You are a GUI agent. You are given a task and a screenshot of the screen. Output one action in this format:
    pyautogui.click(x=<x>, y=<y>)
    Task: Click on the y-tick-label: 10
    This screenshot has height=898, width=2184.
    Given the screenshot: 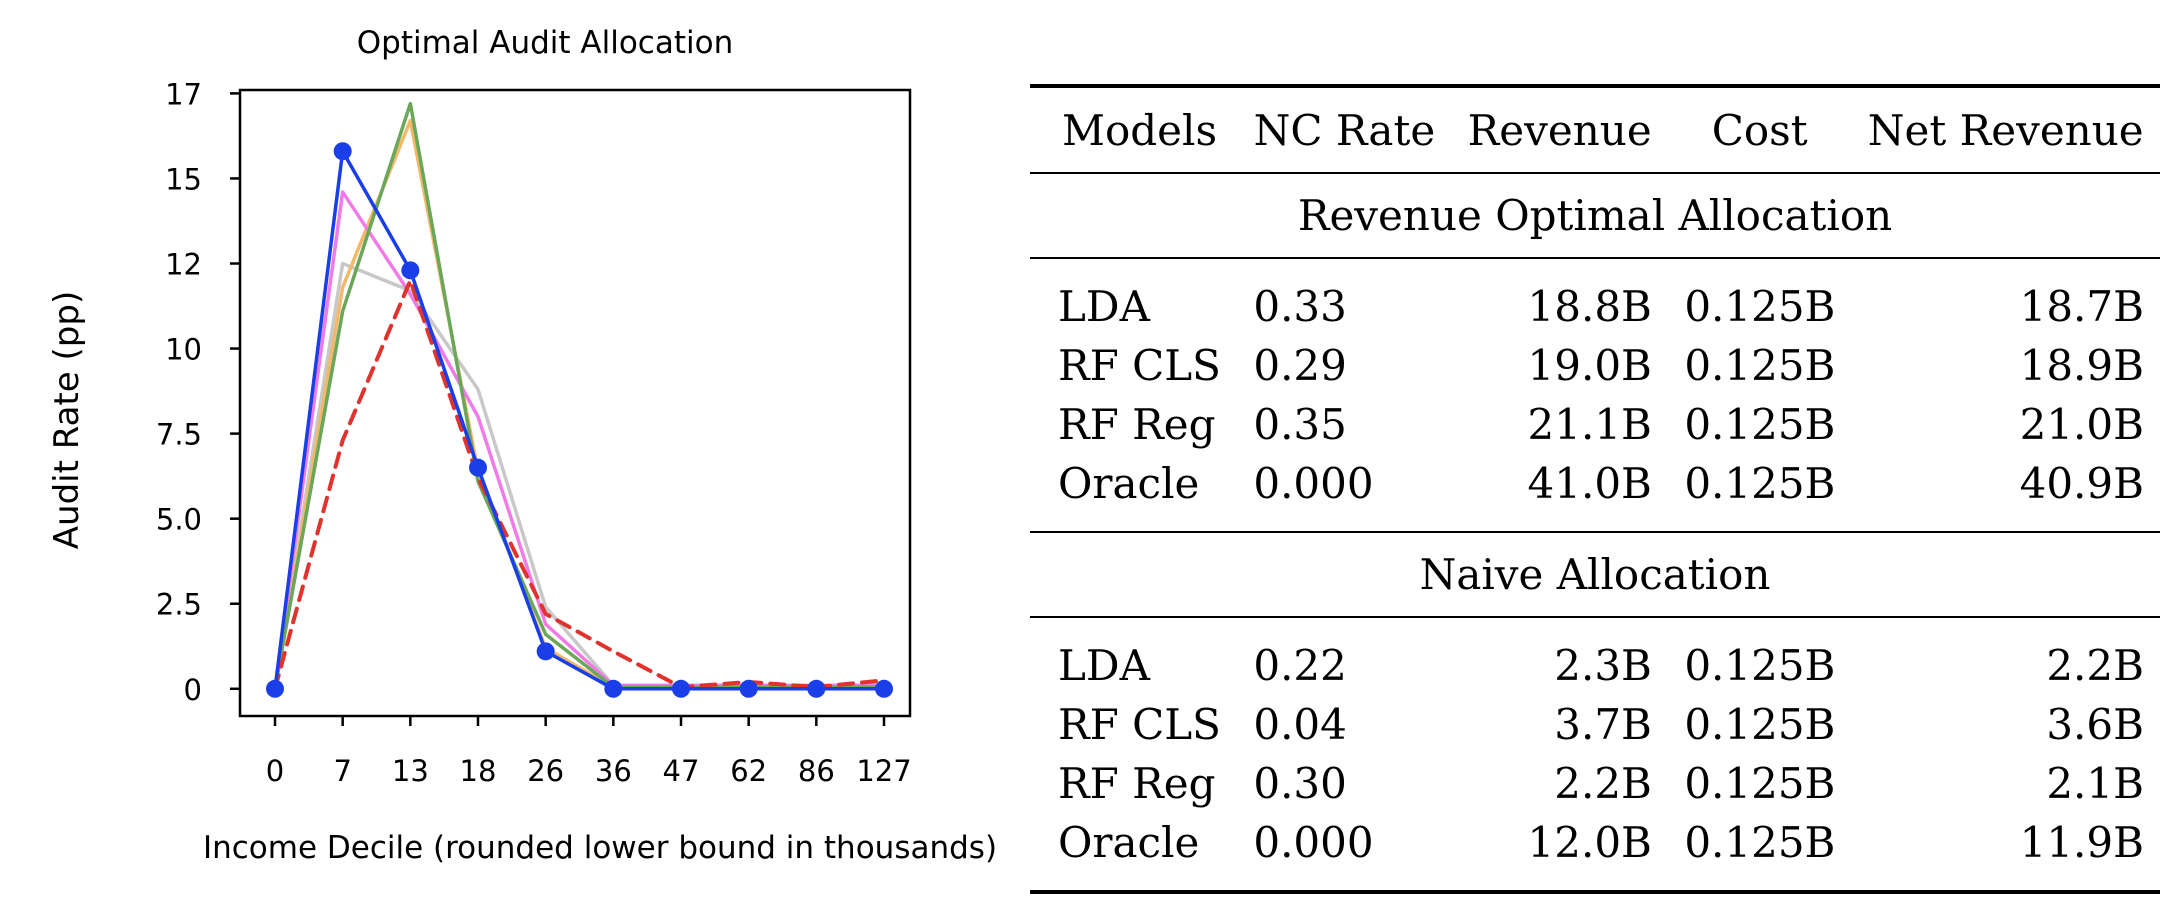 What is the action you would take?
    pyautogui.click(x=183, y=350)
    